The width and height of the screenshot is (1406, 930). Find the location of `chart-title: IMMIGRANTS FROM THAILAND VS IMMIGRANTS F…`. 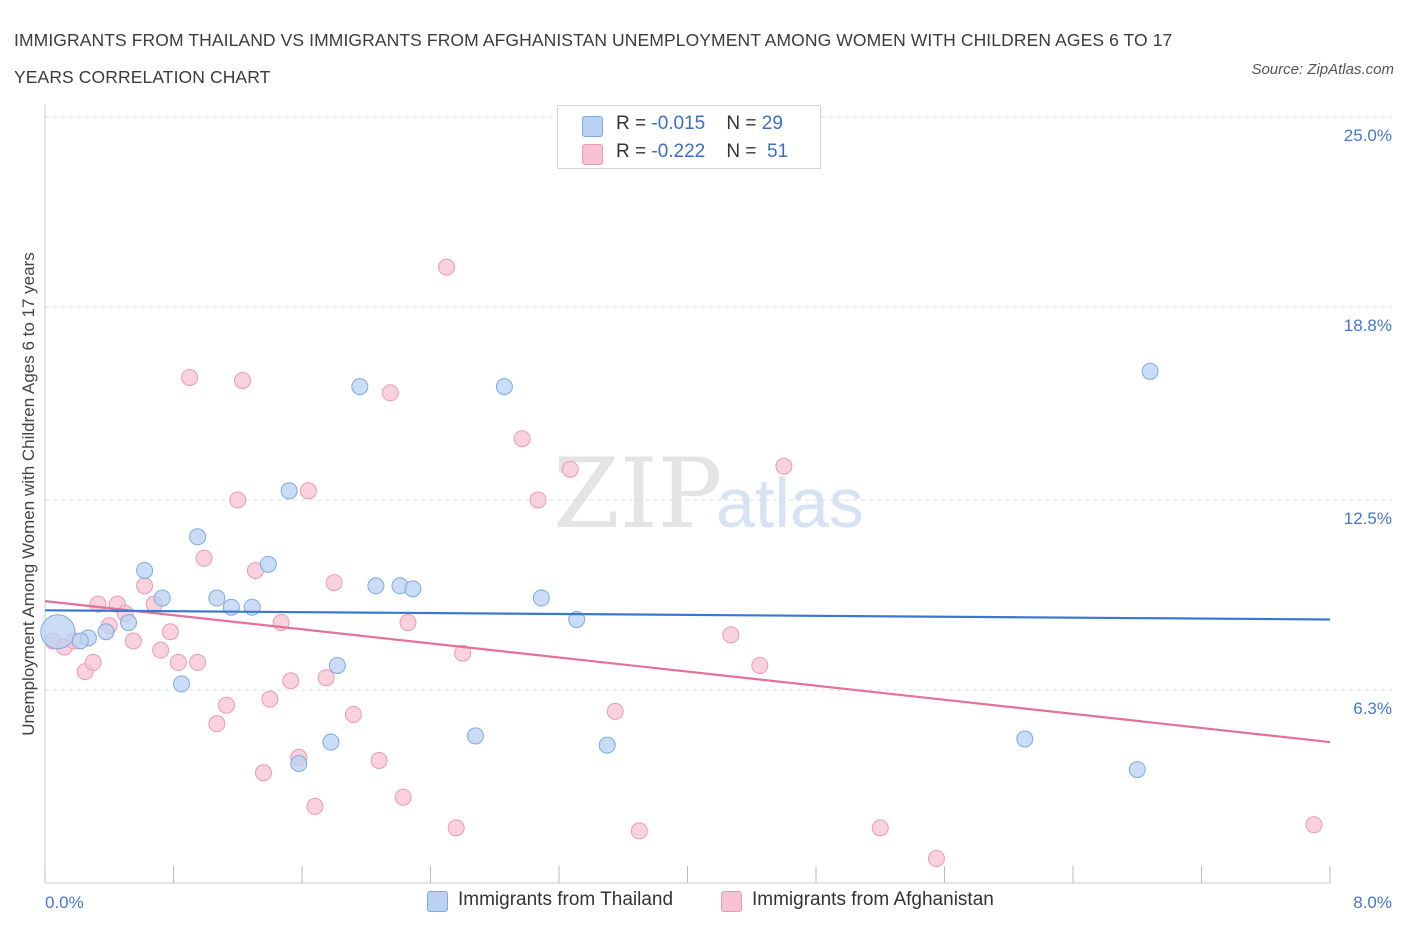

chart-title: IMMIGRANTS FROM THAILAND VS IMMIGRANTS F… is located at coordinates (593, 58).